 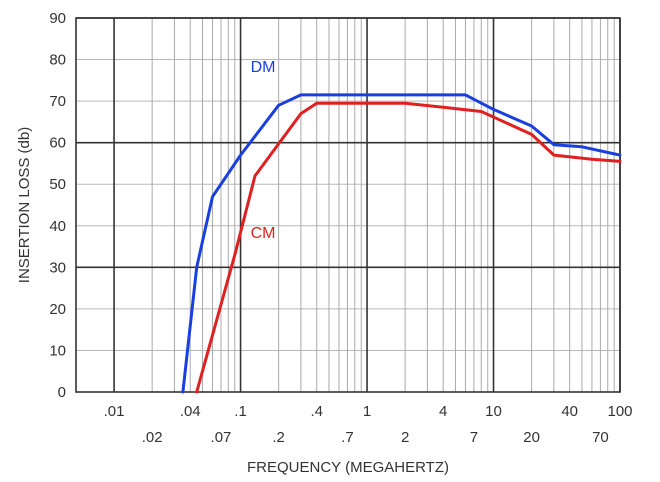 What do you see at coordinates (443, 411) in the screenshot?
I see `x-tick-label: 4` at bounding box center [443, 411].